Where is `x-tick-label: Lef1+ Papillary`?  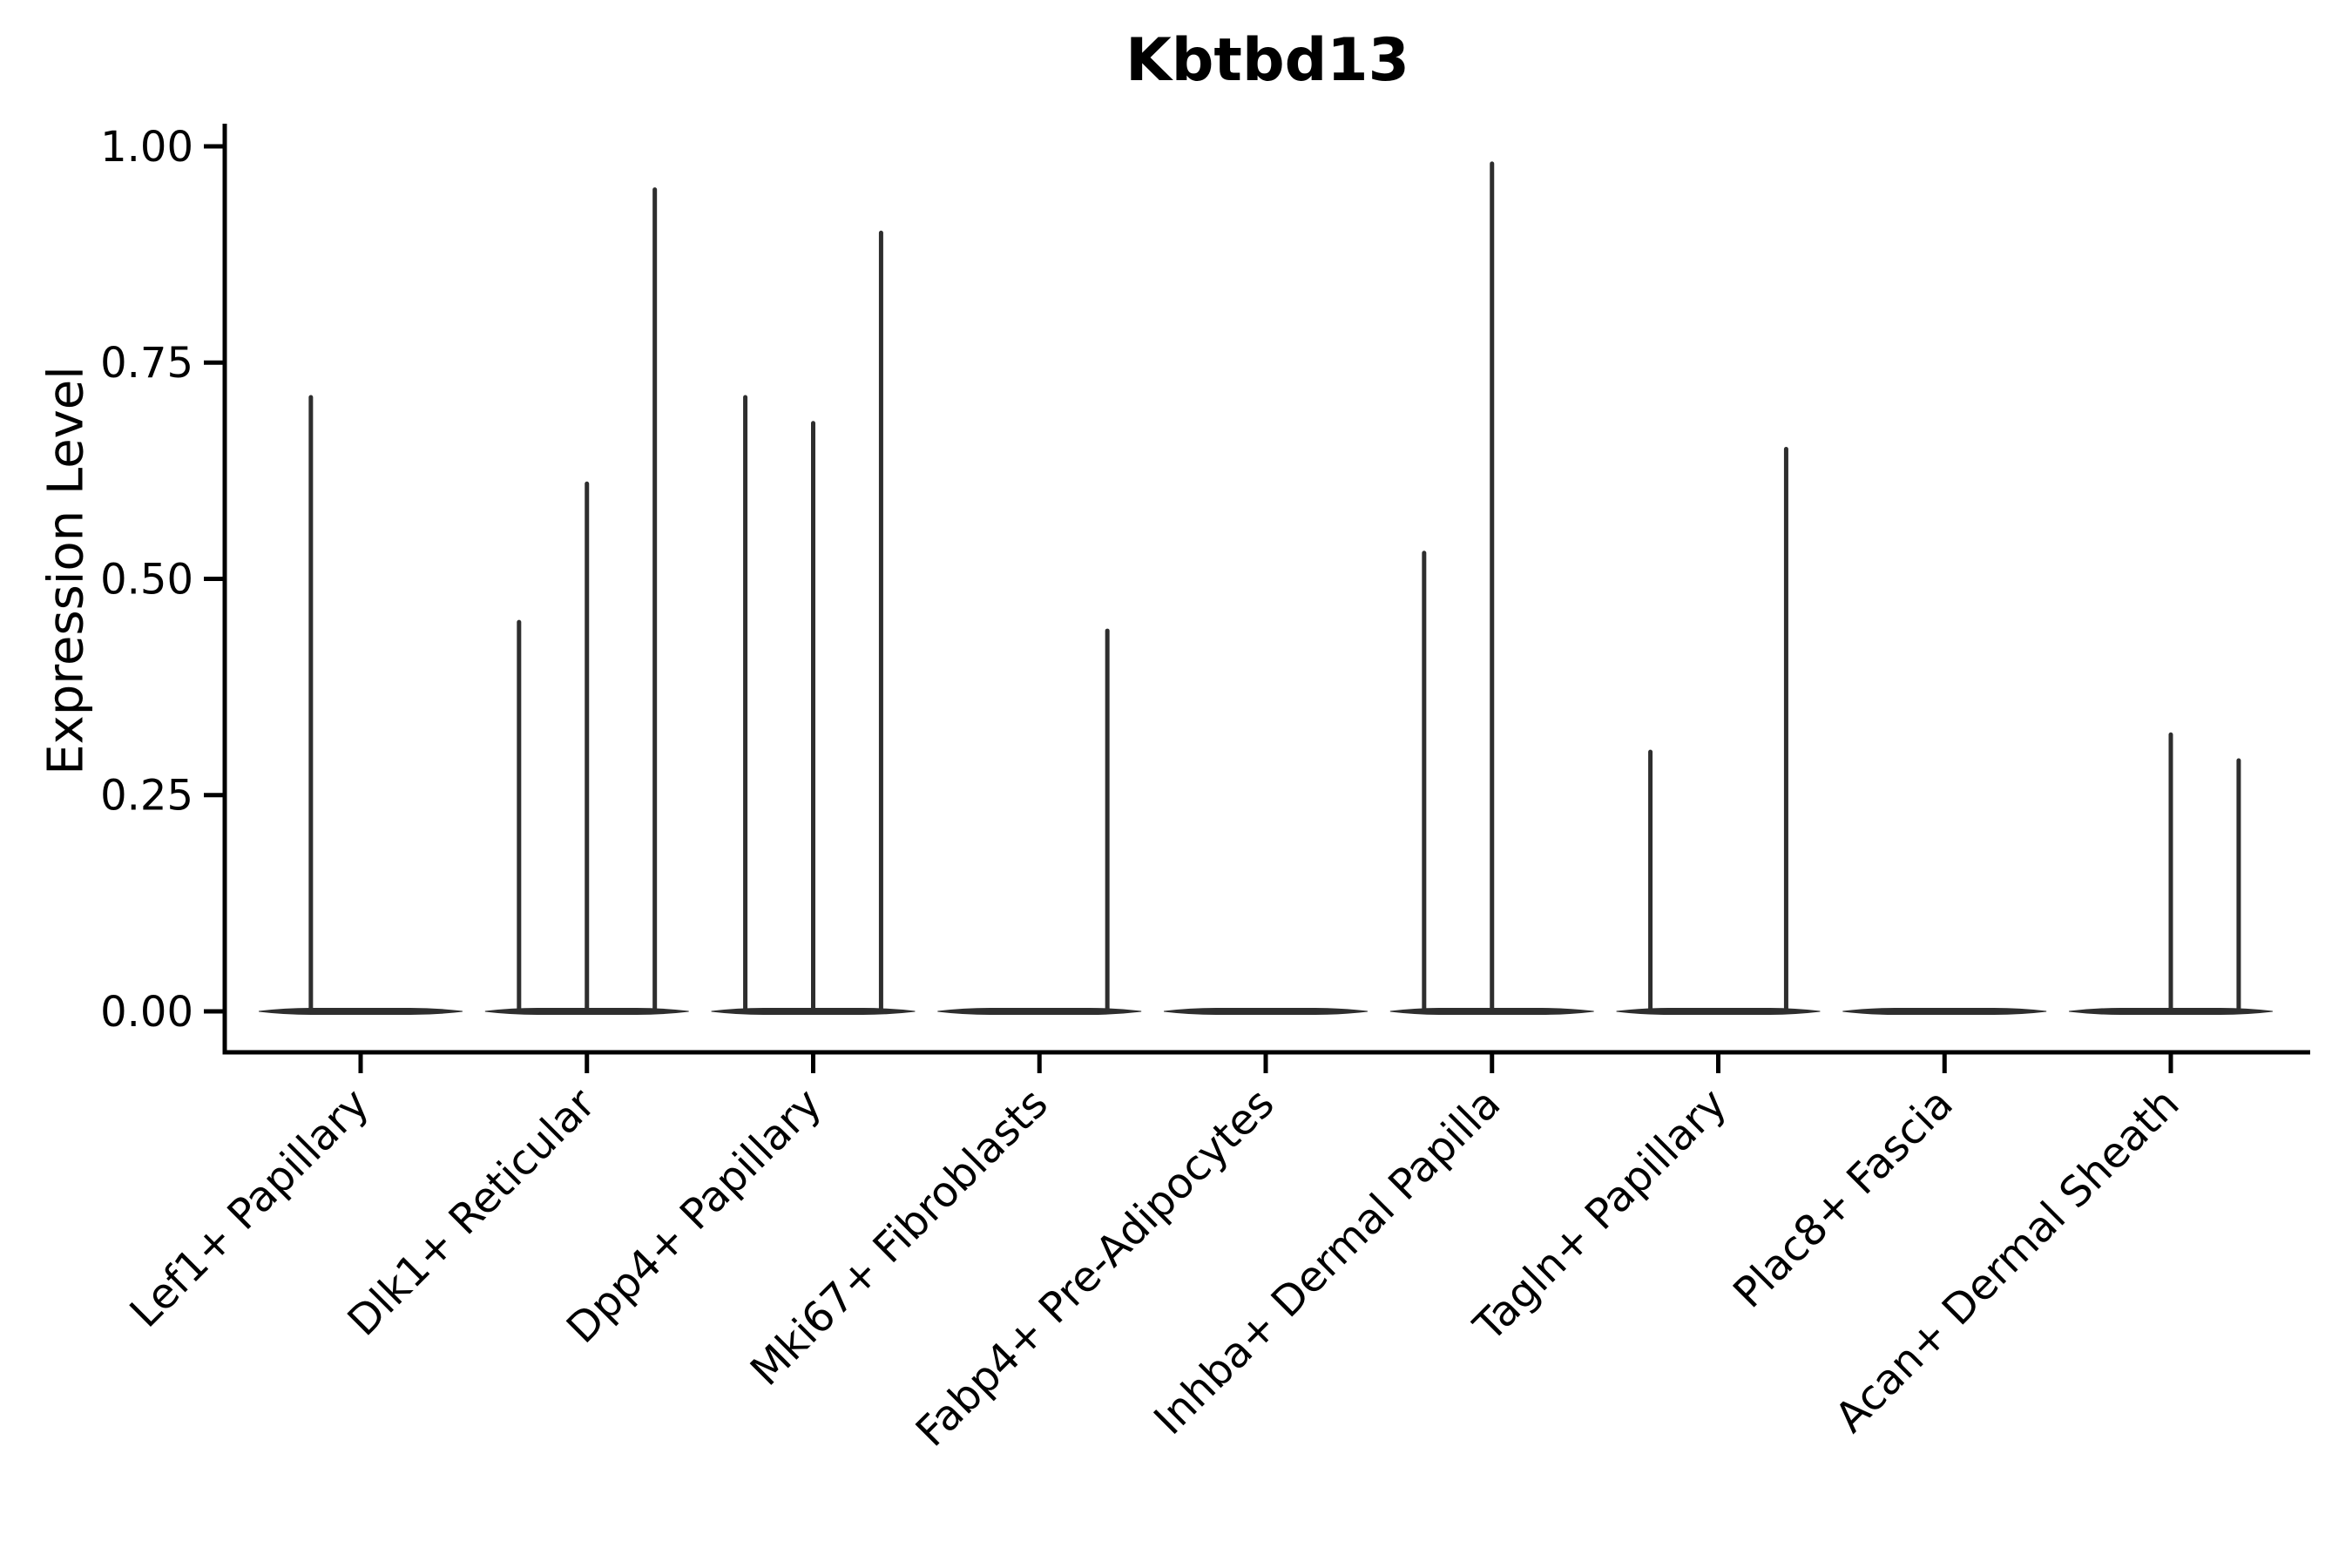
x-tick-label: Lef1+ Papillary is located at coordinates (250, 1208).